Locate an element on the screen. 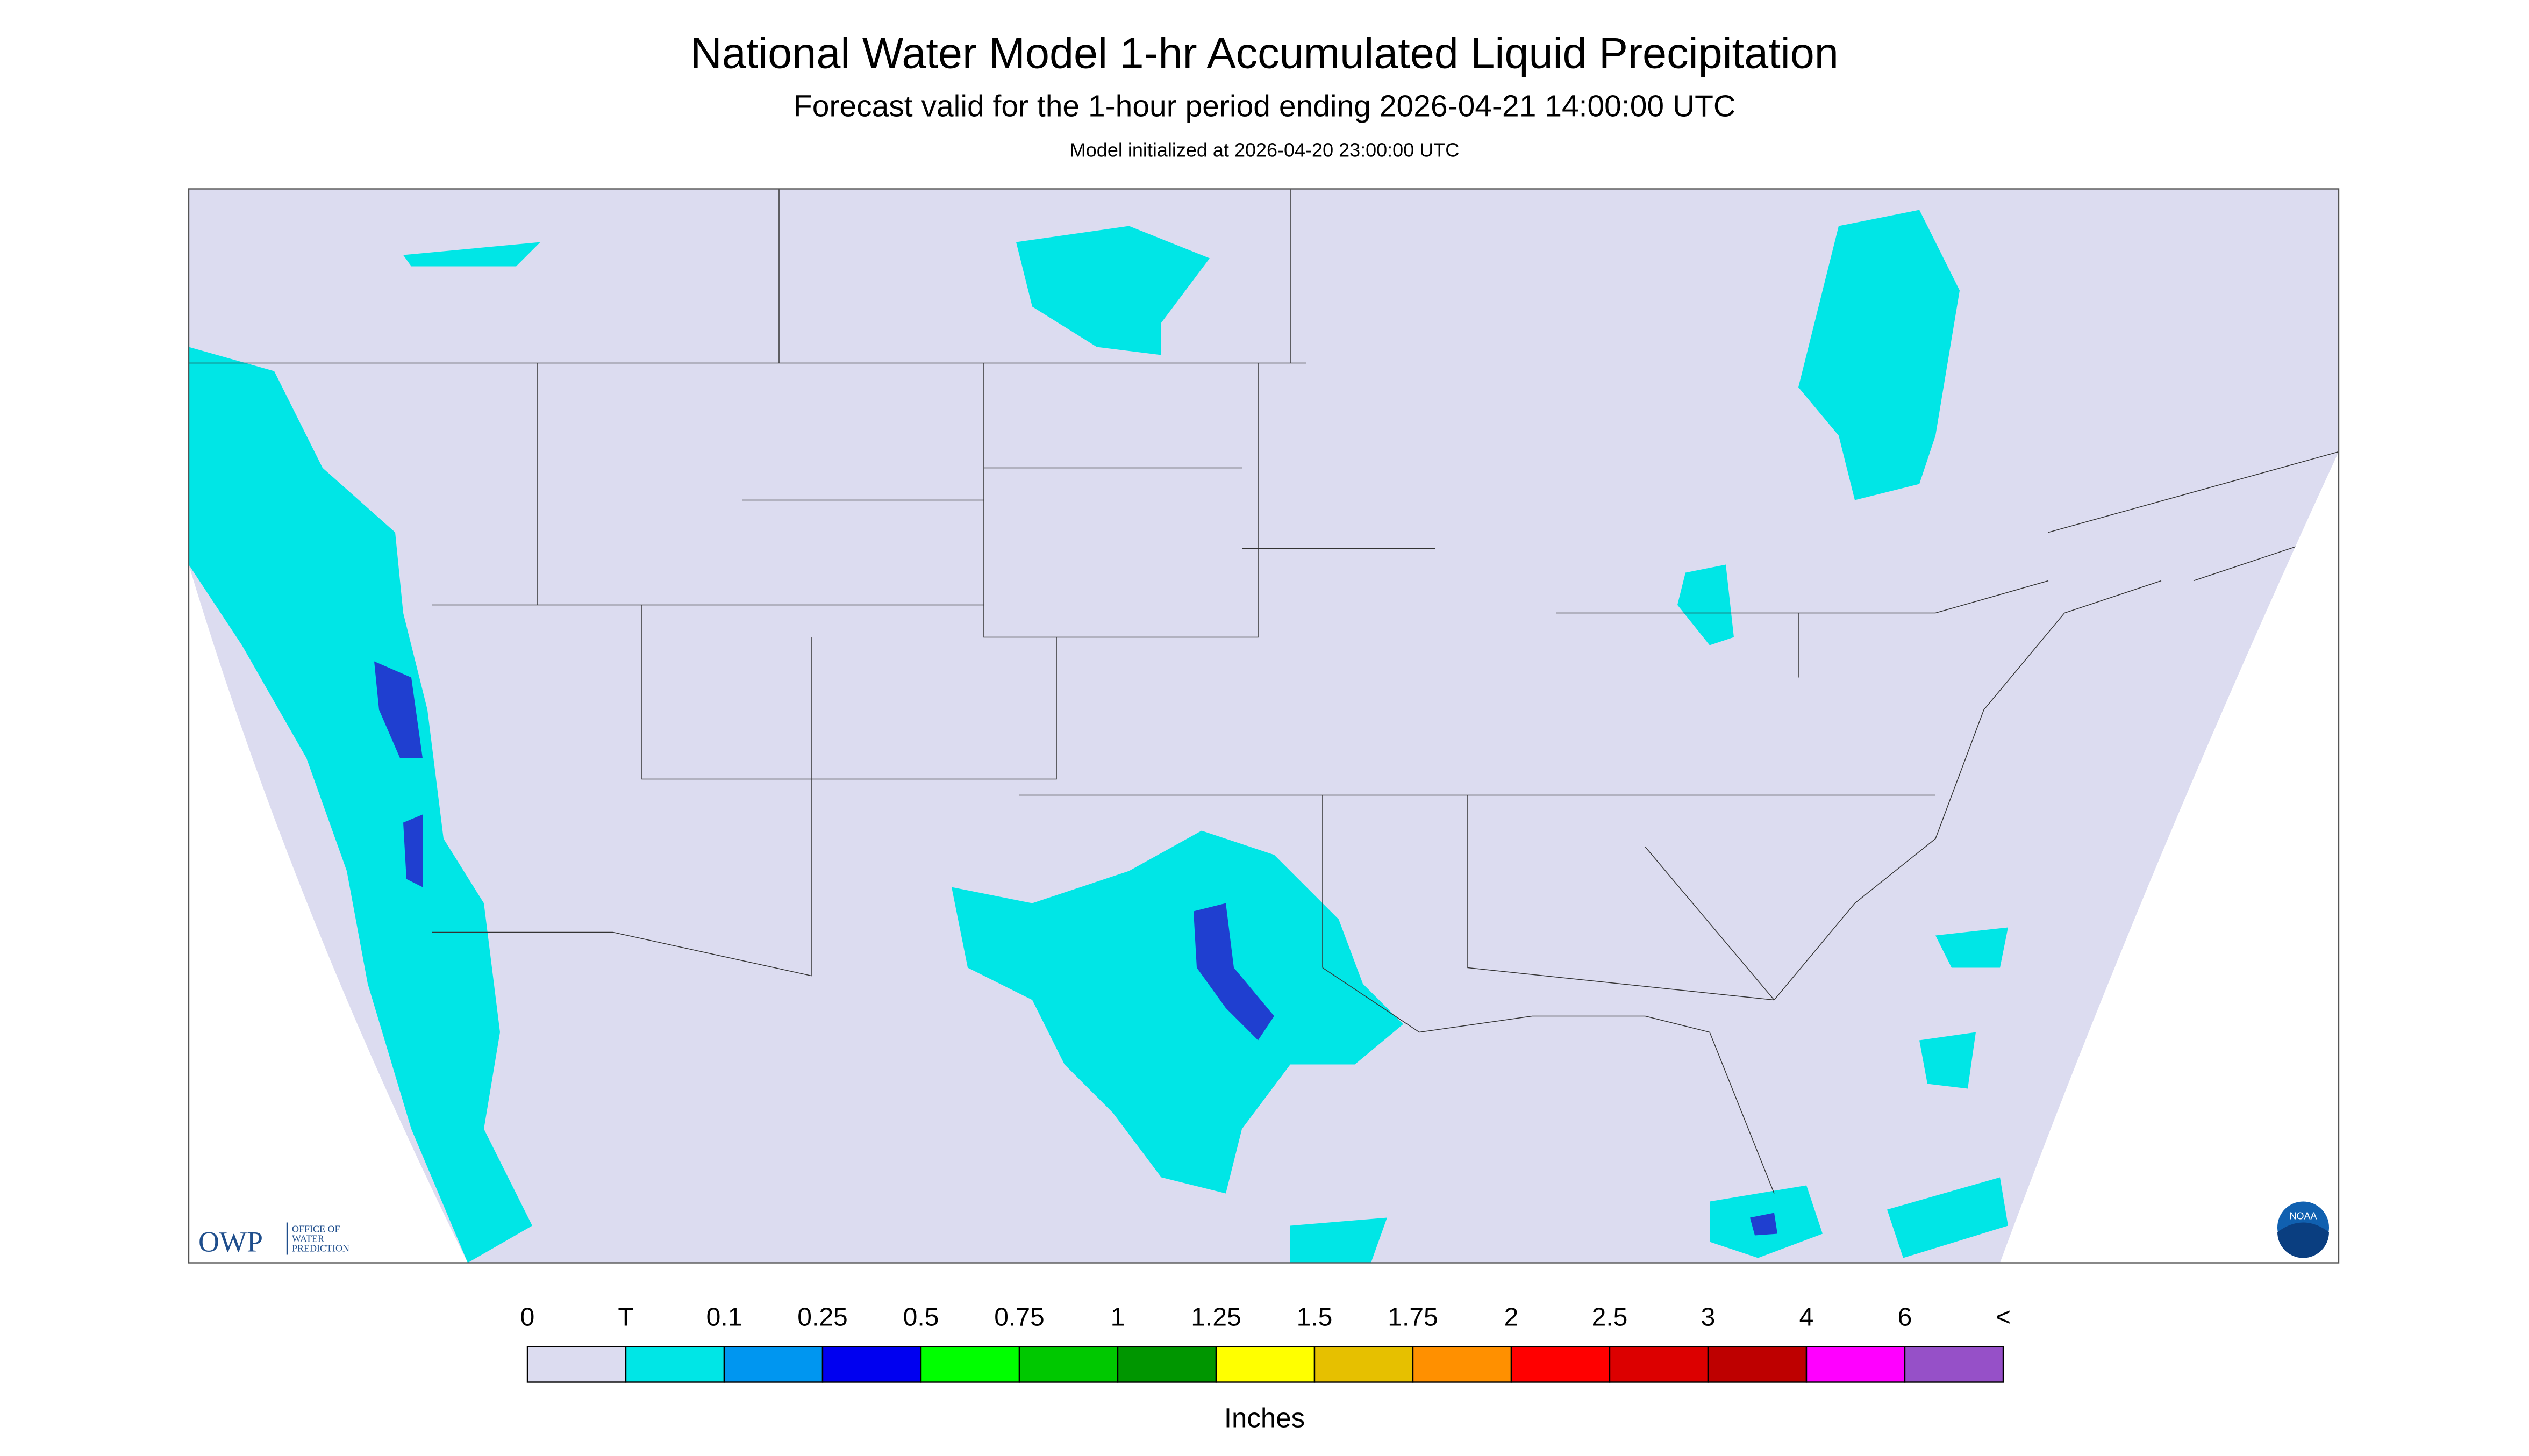 This screenshot has height=1456, width=2529. legend-label: 6 is located at coordinates (1905, 1317).